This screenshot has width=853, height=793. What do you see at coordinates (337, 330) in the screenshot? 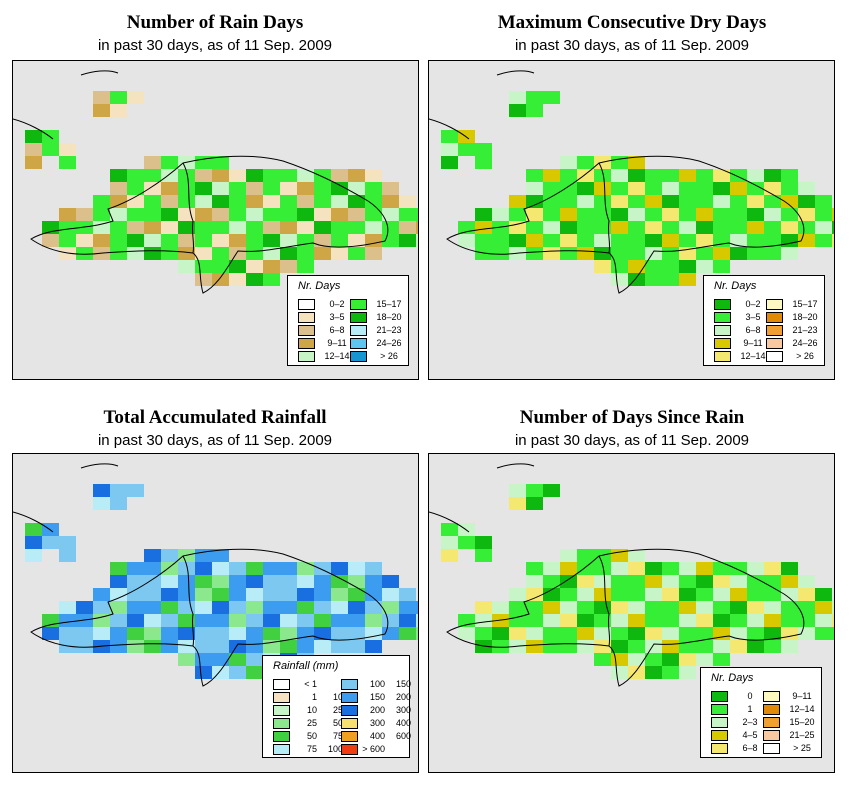
I see `legend-label: 6–8` at bounding box center [337, 330].